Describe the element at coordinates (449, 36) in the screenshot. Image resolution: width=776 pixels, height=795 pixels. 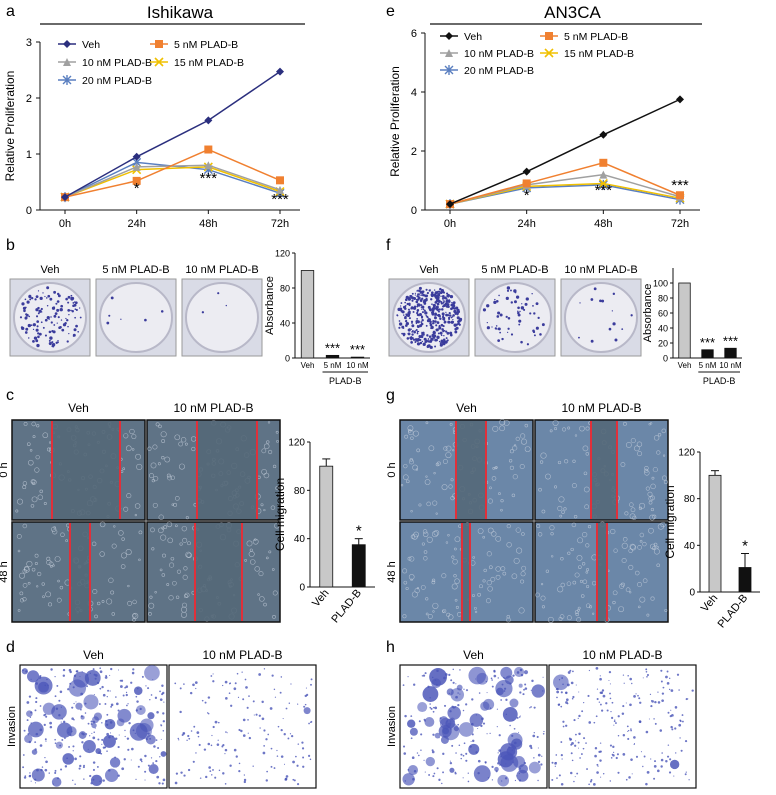
I see `legend-swatch-marker` at that location.